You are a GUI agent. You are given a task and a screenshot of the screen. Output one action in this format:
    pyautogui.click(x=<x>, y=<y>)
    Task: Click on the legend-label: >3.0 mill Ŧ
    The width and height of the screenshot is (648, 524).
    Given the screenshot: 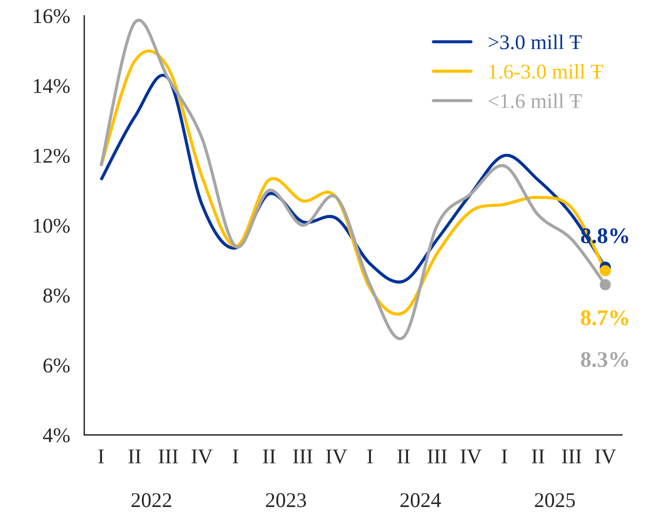 What is the action you would take?
    pyautogui.click(x=535, y=42)
    